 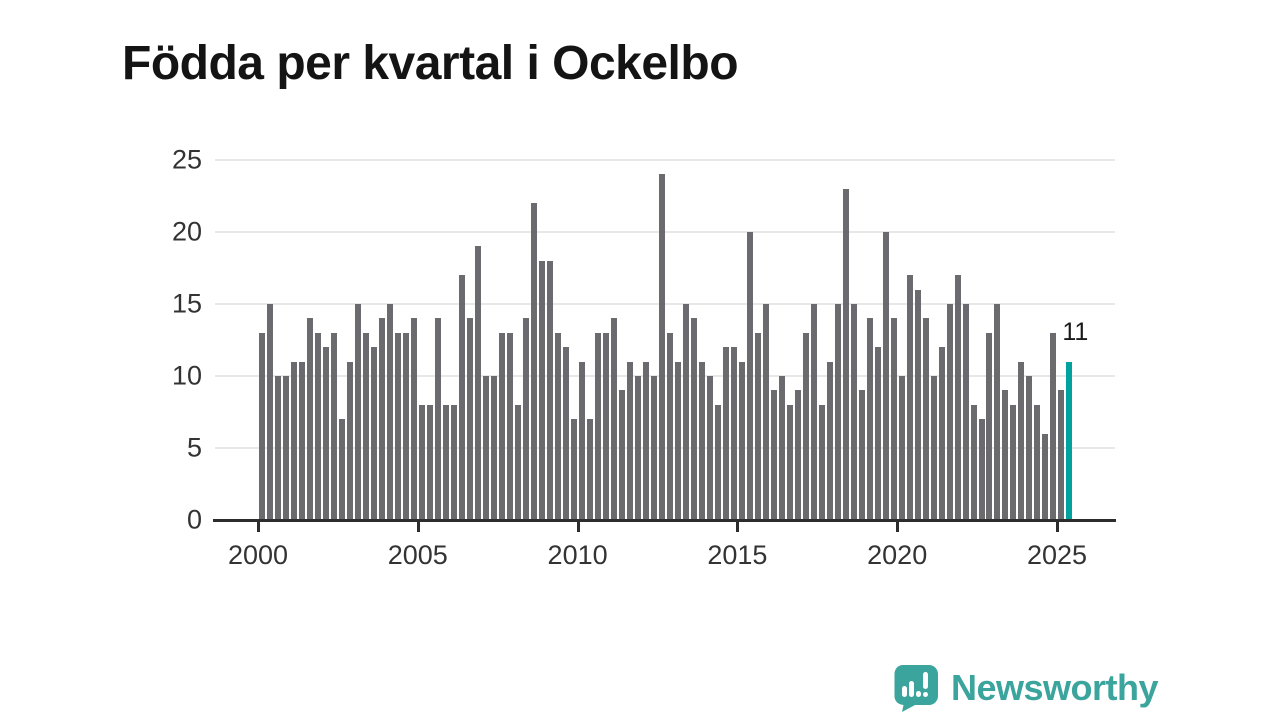 I want to click on bar-2024Q1, so click(x=1029, y=448).